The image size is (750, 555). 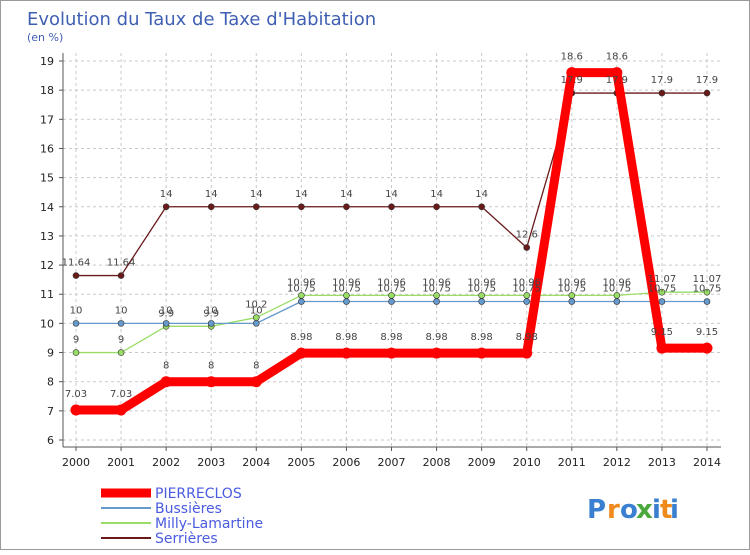 What do you see at coordinates (121, 394) in the screenshot?
I see `data-label: 7.03` at bounding box center [121, 394].